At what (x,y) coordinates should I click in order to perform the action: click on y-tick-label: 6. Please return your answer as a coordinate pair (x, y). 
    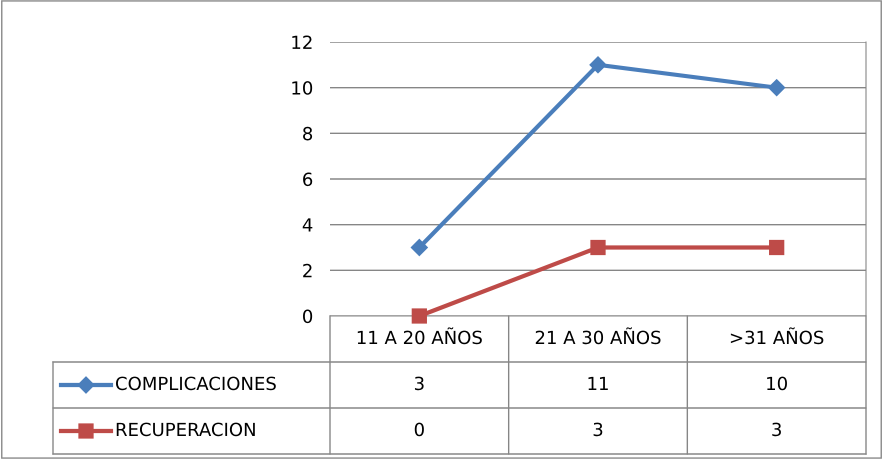
    Looking at the image, I should click on (307, 179).